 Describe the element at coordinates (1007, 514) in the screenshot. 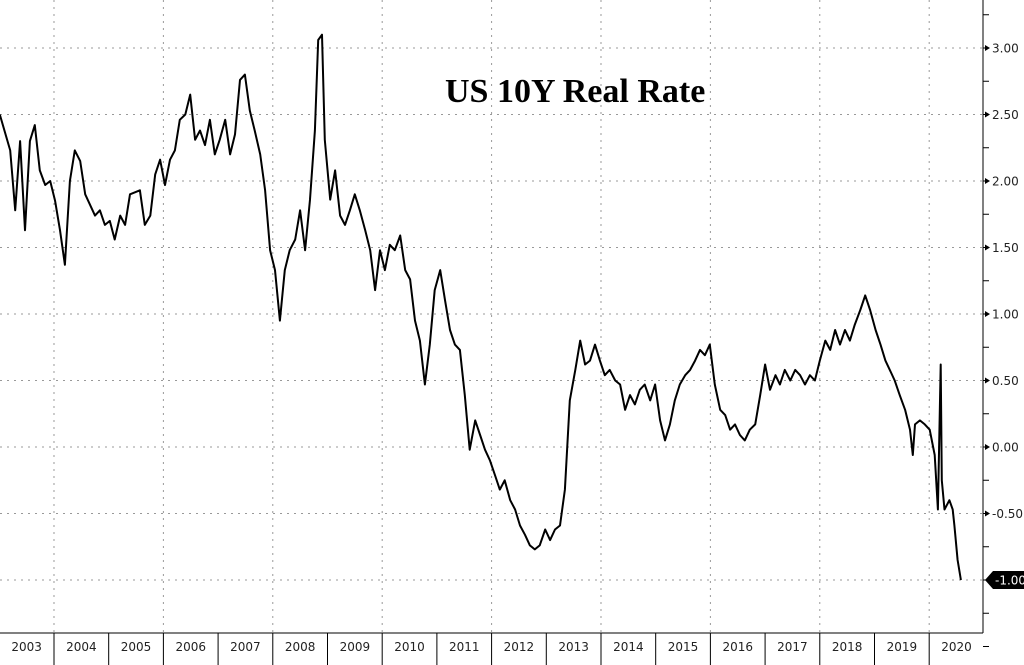

I see `y-tick-label: -0.50` at that location.